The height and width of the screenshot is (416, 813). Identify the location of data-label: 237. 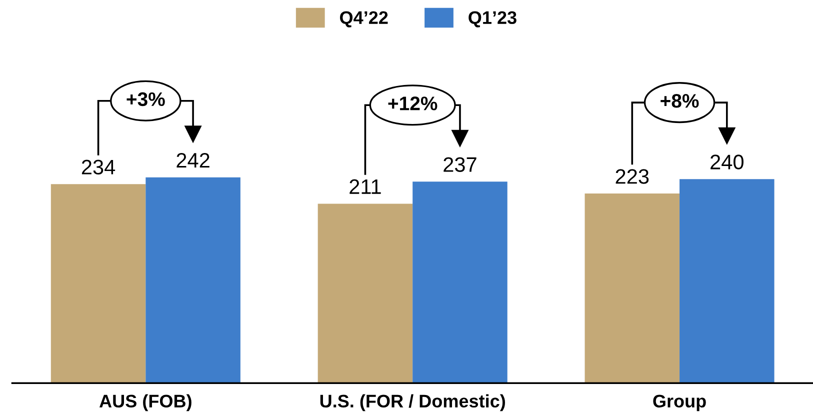
(460, 164).